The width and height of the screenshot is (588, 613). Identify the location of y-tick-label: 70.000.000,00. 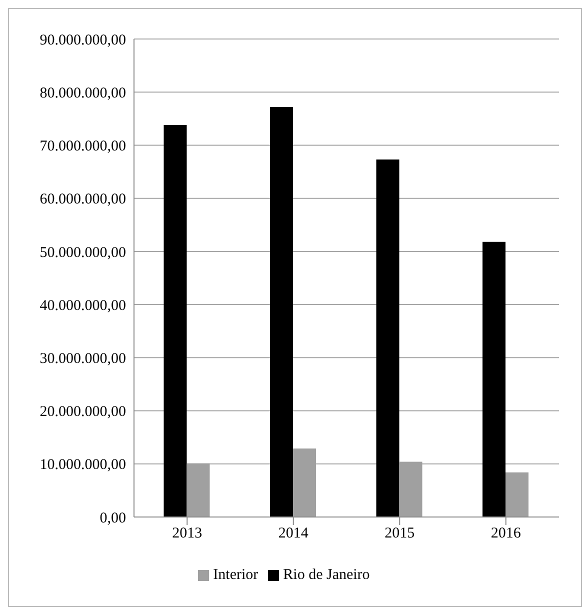
(83, 146).